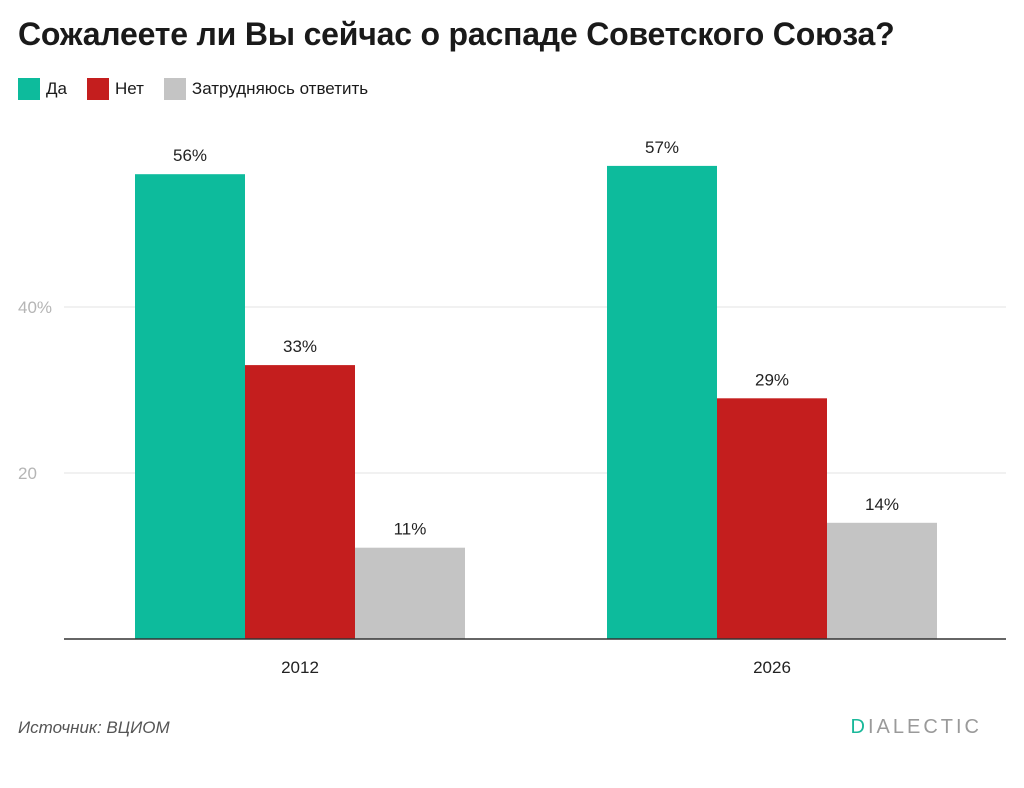  I want to click on bar-no-2012, so click(300, 502).